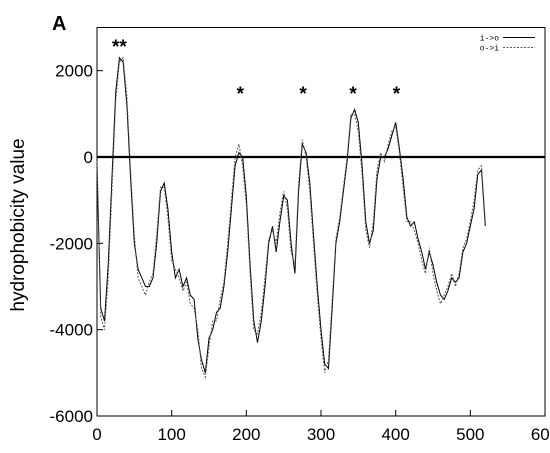 This screenshot has width=550, height=453. What do you see at coordinates (74, 71) in the screenshot?
I see `y-tick-label: 2000` at bounding box center [74, 71].